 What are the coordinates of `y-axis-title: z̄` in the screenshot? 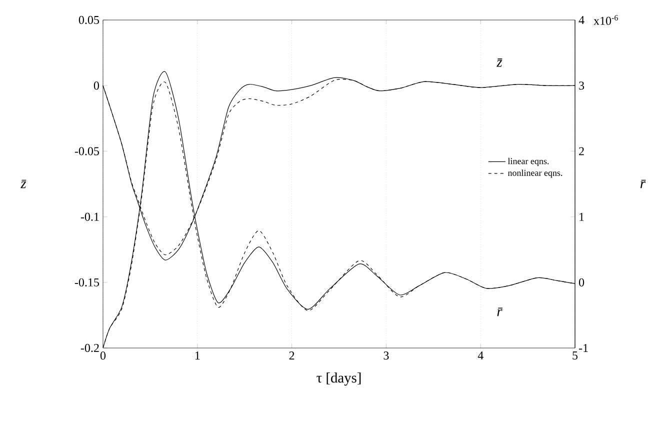 It's located at (23, 184).